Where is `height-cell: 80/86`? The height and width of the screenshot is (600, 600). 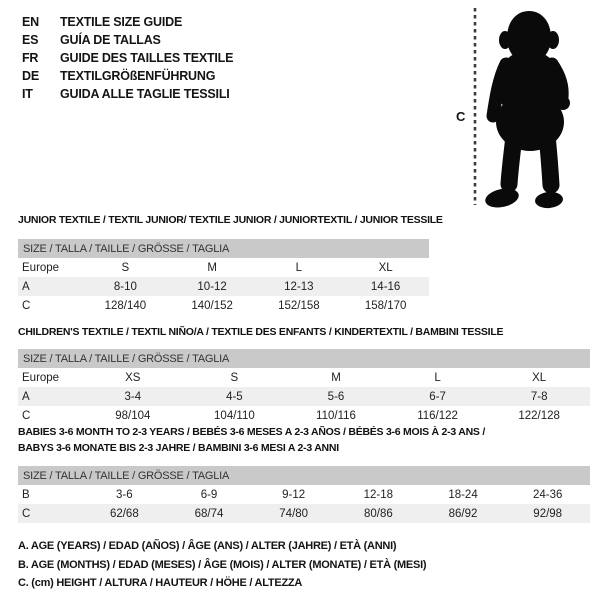
height-cell: 80/86 is located at coordinates (378, 513).